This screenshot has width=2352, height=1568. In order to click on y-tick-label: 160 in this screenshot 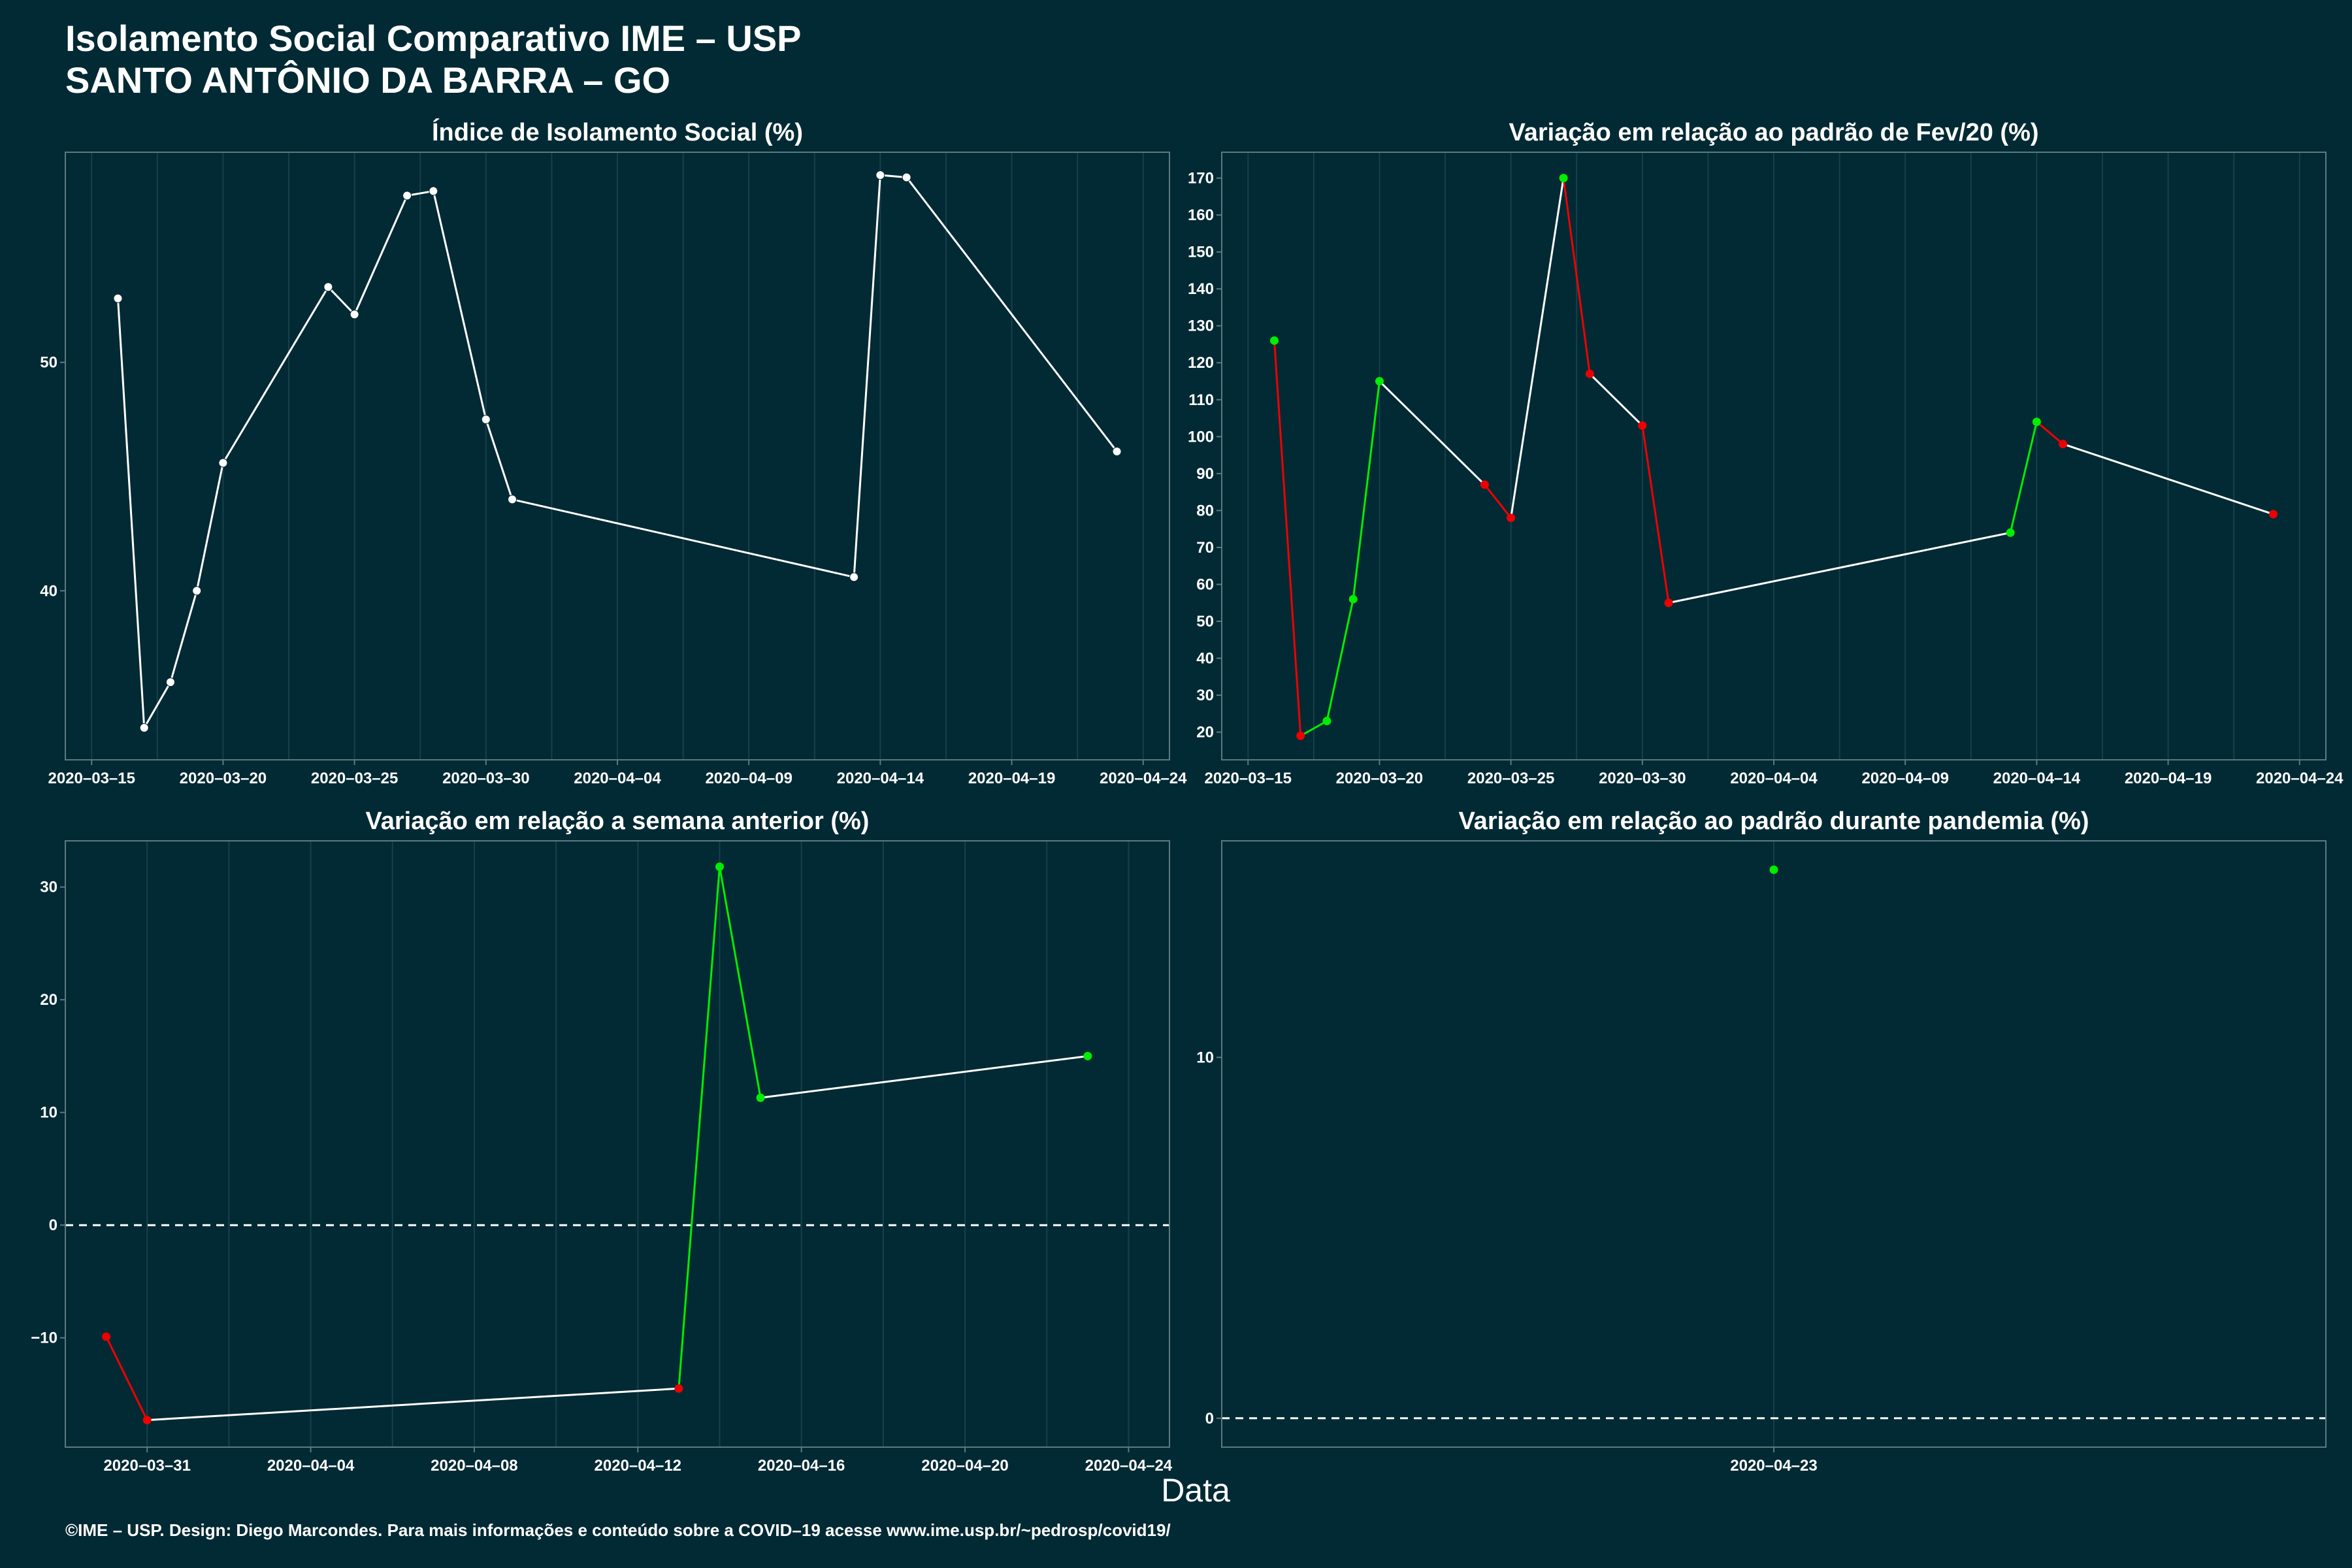, I will do `click(1201, 215)`.